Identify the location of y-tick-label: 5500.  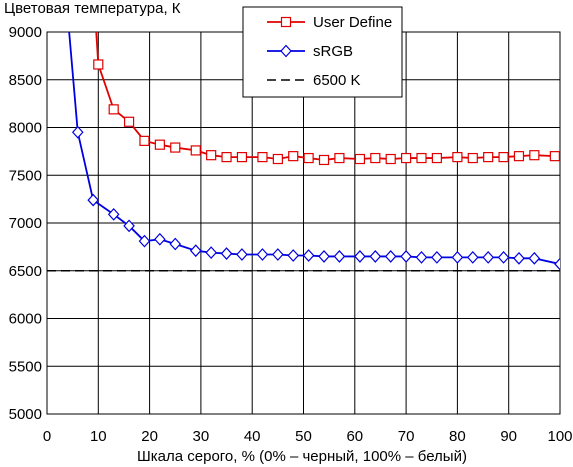
(25, 366).